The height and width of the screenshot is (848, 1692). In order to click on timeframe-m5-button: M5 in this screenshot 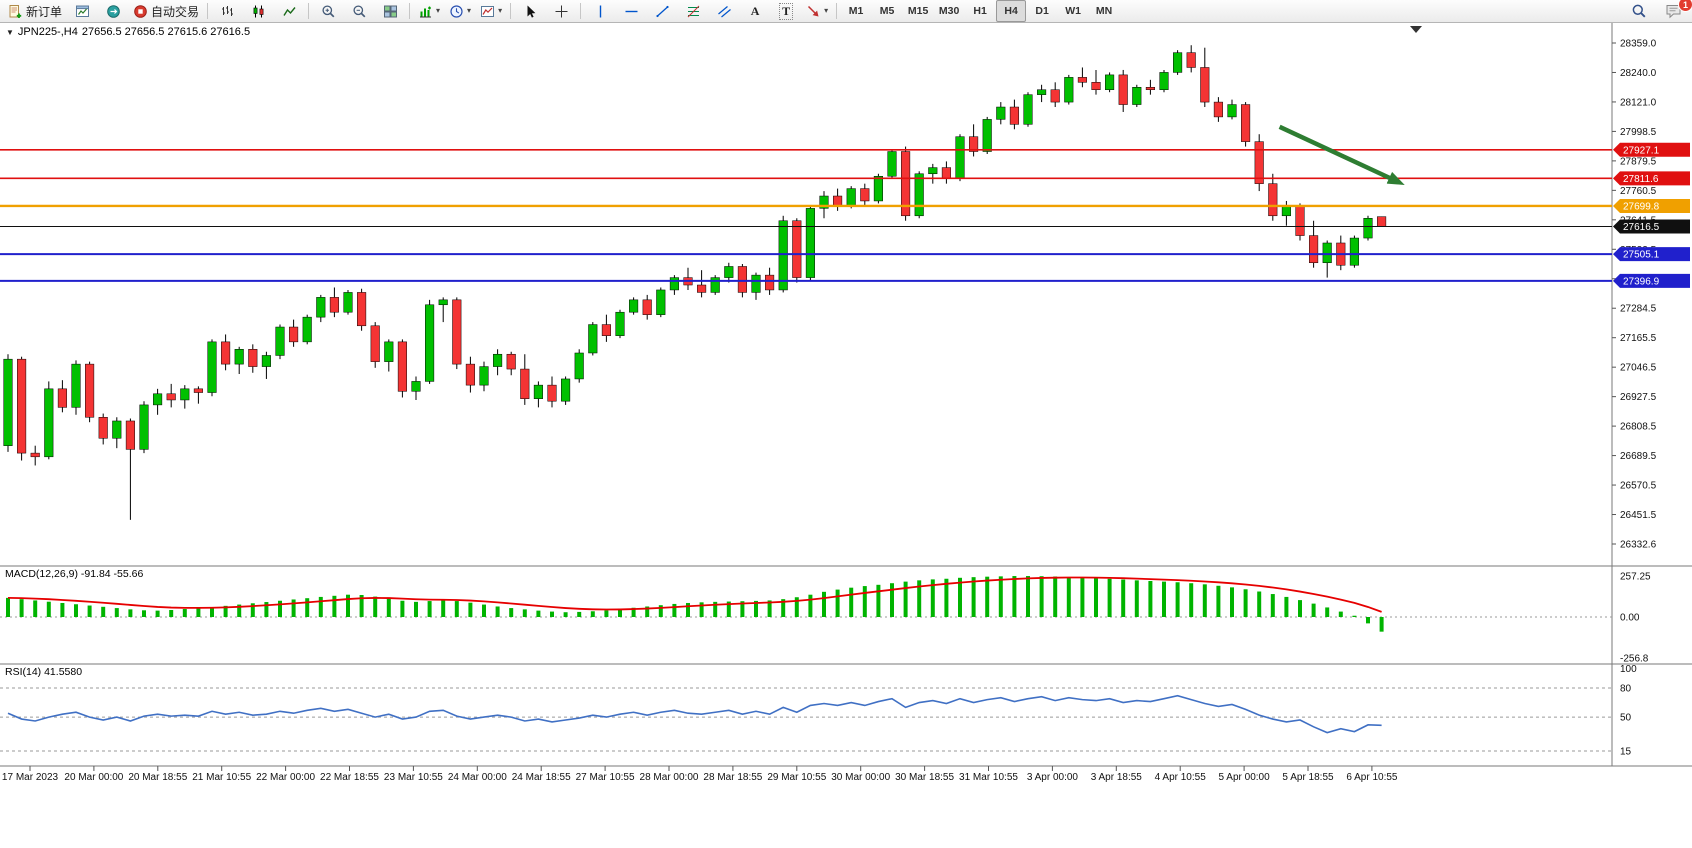, I will do `click(887, 11)`.